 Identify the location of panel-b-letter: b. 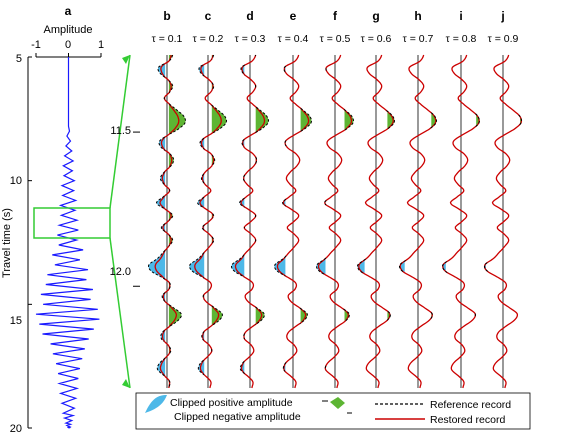
(166, 16).